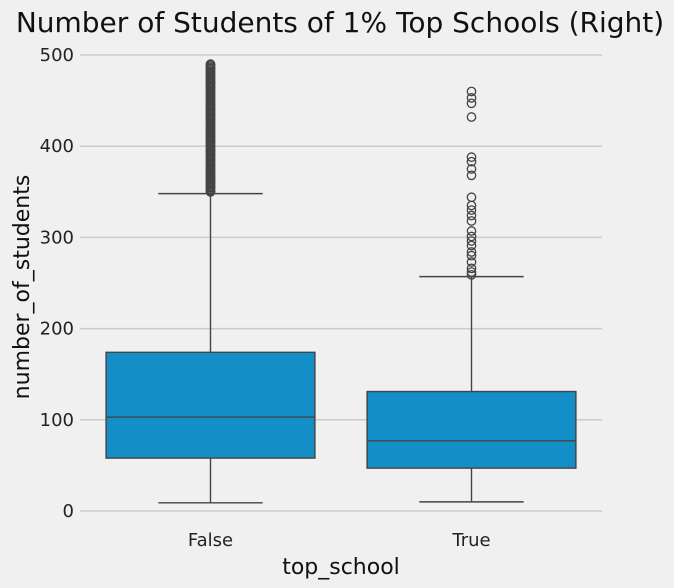 The width and height of the screenshot is (674, 588). I want to click on y-tick-200: 200, so click(57, 329).